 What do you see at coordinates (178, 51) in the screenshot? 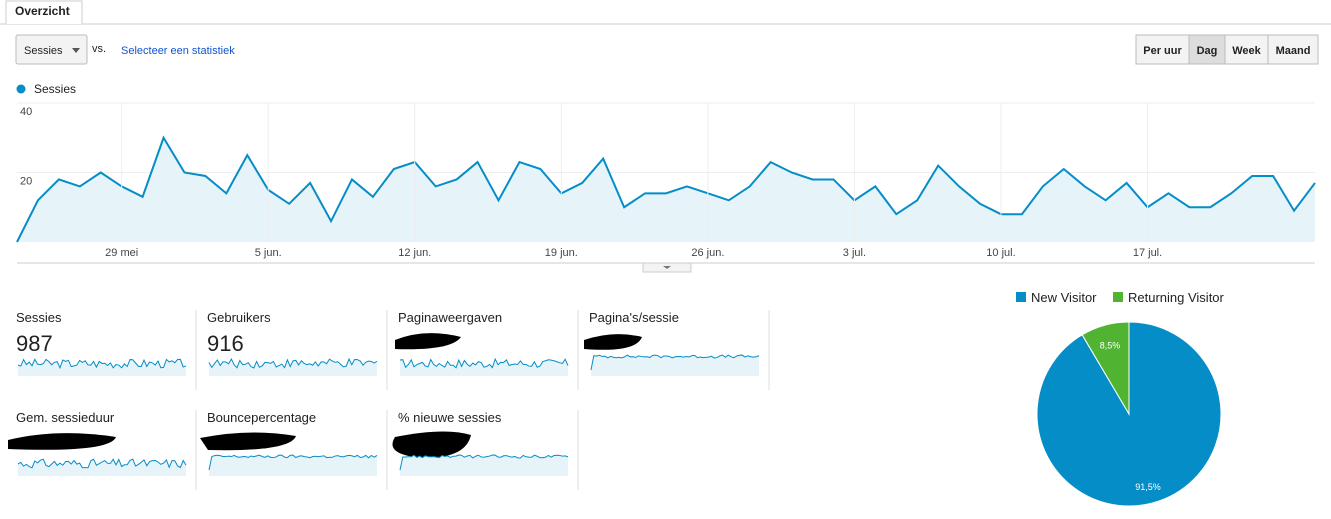
I see `select-link: Selecteer een statistiek` at bounding box center [178, 51].